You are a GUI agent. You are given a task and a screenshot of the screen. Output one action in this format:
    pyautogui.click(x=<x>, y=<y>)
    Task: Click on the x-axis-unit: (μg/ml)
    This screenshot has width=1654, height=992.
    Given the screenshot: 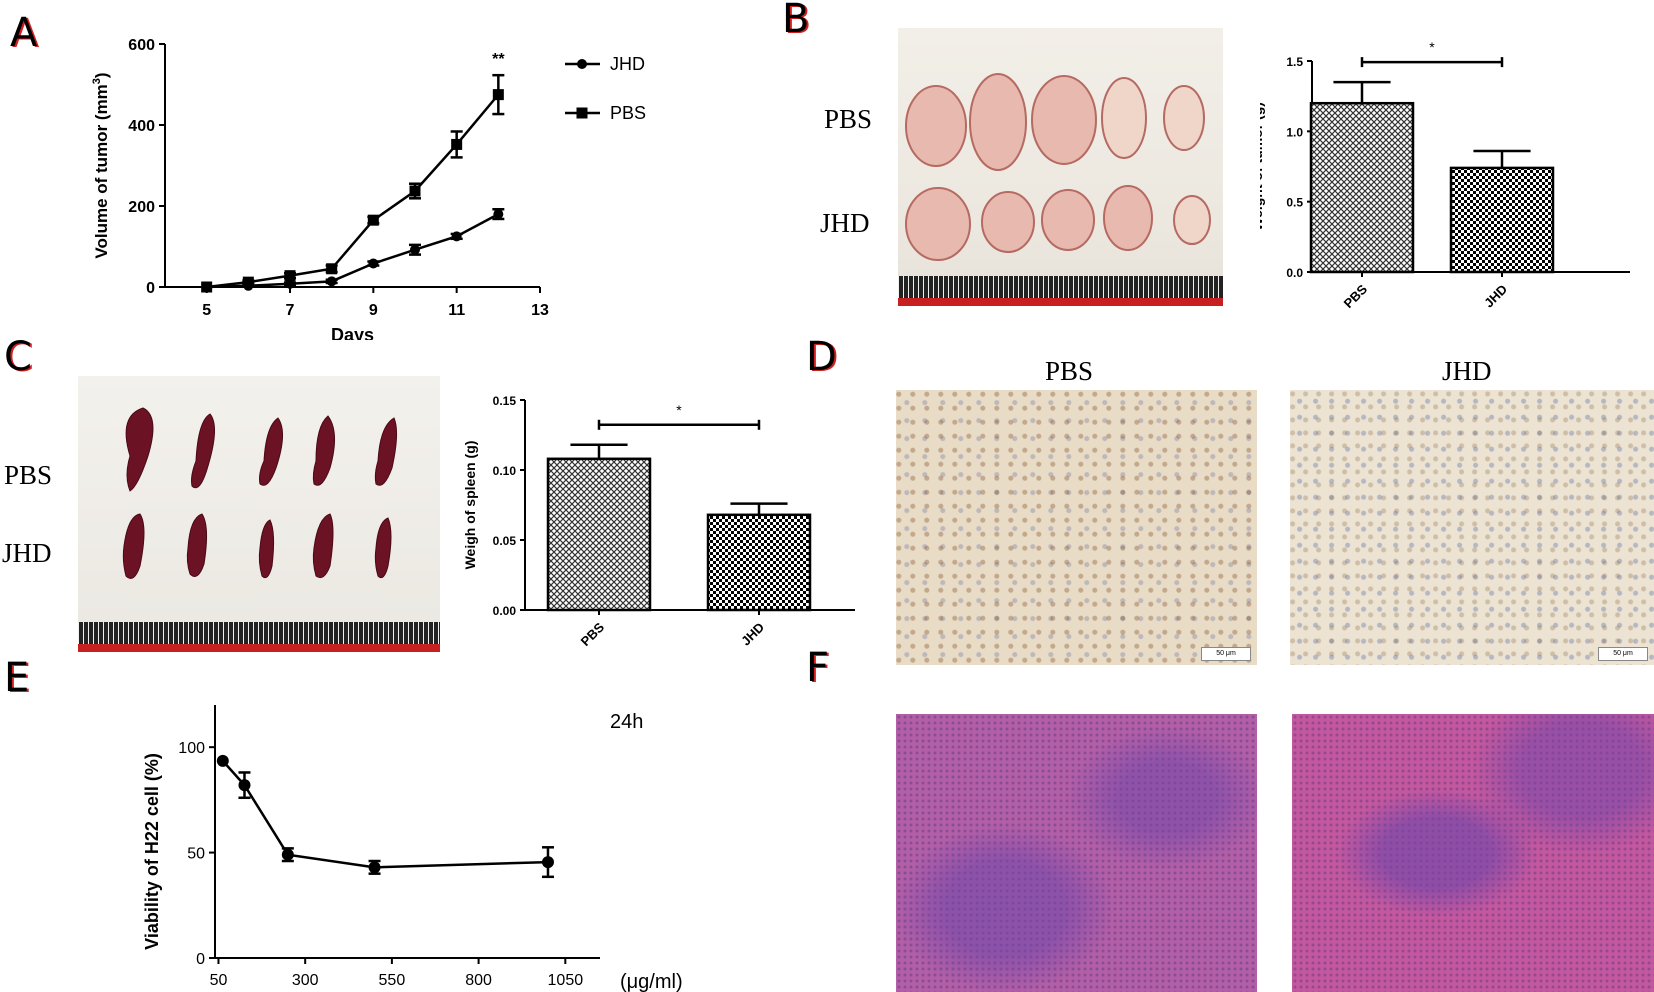 What is the action you would take?
    pyautogui.click(x=651, y=981)
    